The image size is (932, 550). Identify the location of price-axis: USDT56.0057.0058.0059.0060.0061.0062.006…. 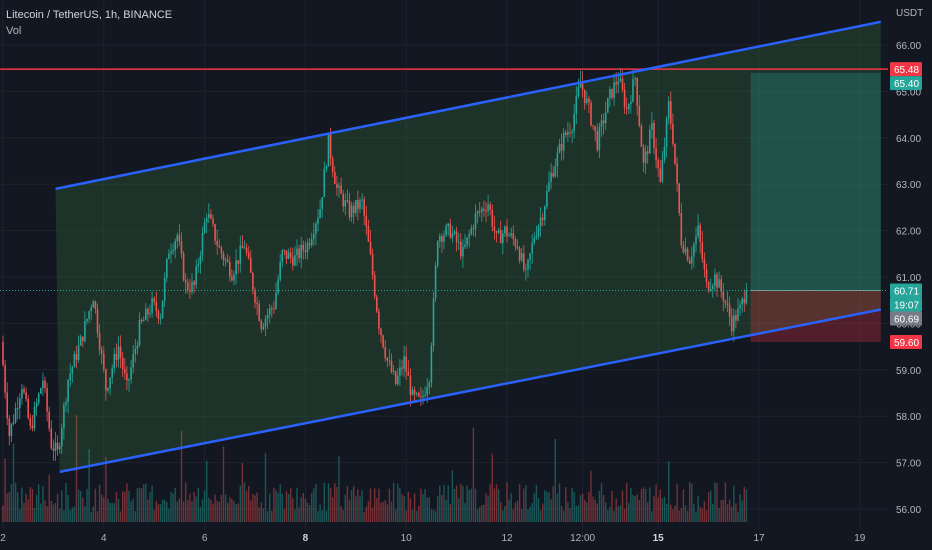
(906, 262).